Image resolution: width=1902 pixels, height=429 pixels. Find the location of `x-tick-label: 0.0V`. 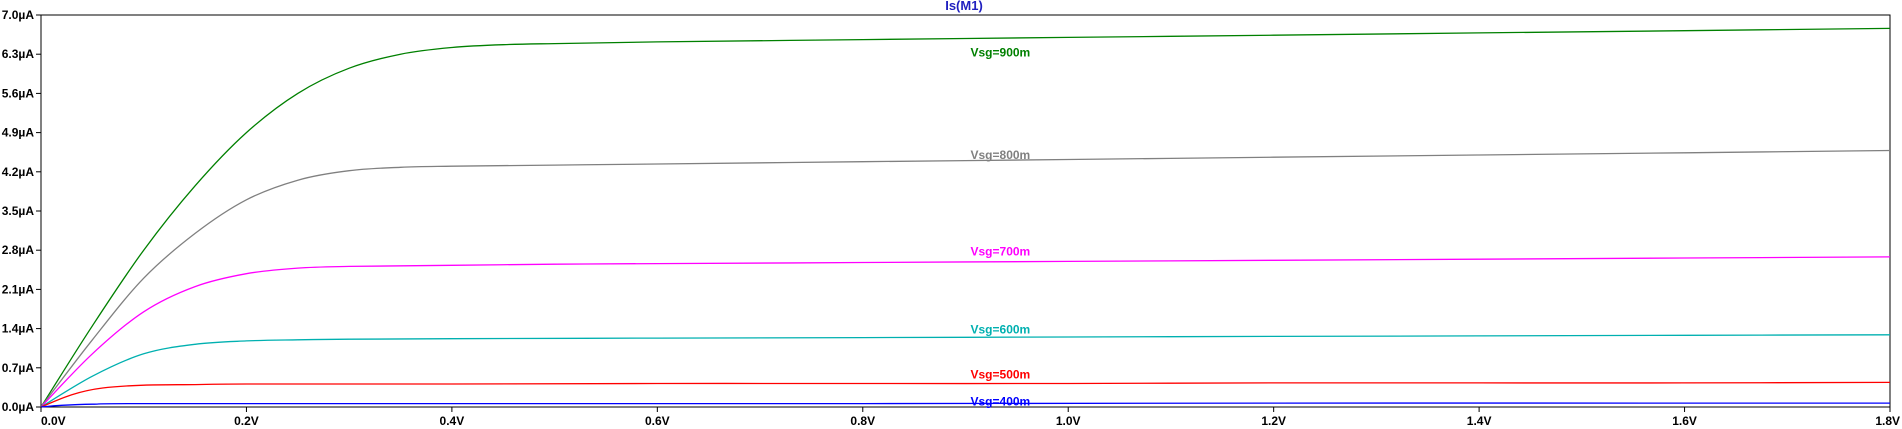

x-tick-label: 0.0V is located at coordinates (53, 421).